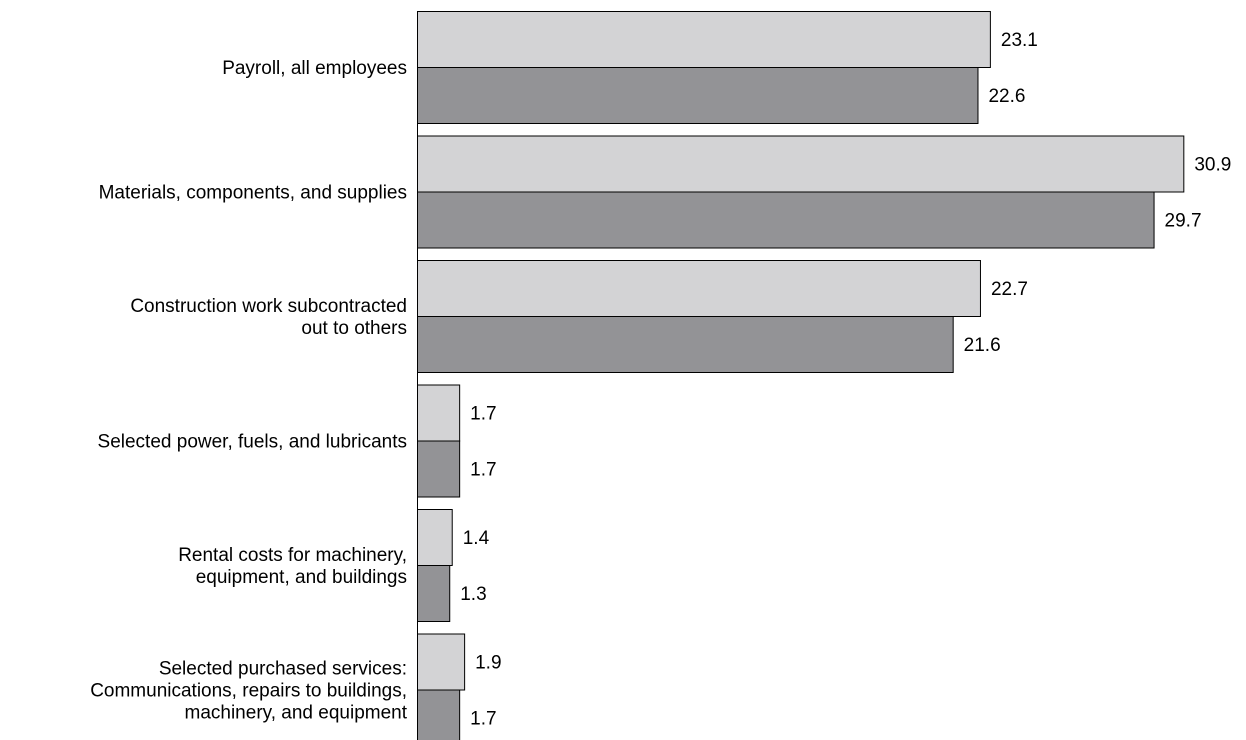 The width and height of the screenshot is (1246, 740). What do you see at coordinates (1212, 165) in the screenshot?
I see `value-label: 30.9` at bounding box center [1212, 165].